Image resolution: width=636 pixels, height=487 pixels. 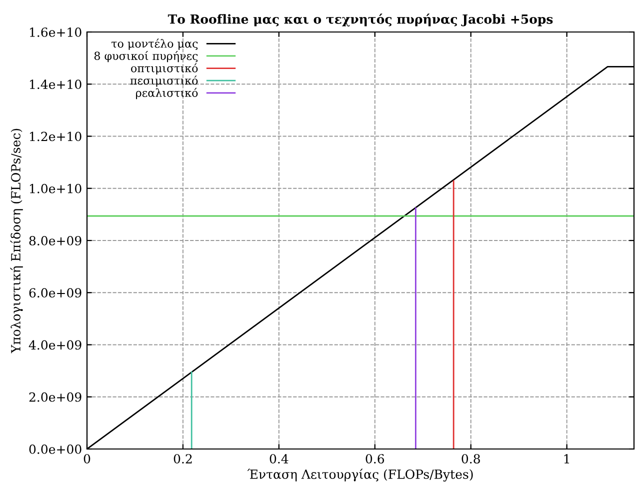 I want to click on y-axis-title: Υπολογιστική Επίδοση (FLOPs/sec), so click(x=16, y=241).